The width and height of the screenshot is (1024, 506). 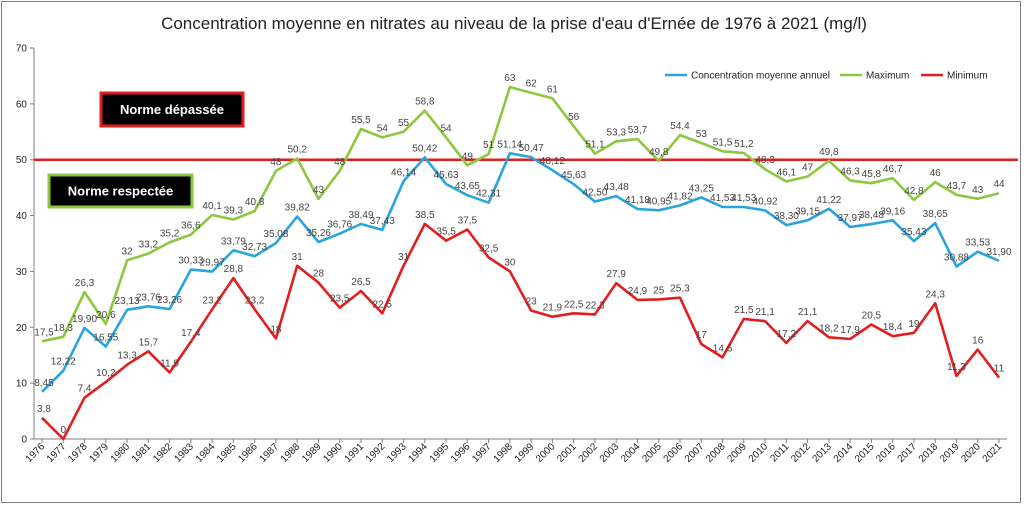 I want to click on y-tick-label: 60, so click(x=22, y=104).